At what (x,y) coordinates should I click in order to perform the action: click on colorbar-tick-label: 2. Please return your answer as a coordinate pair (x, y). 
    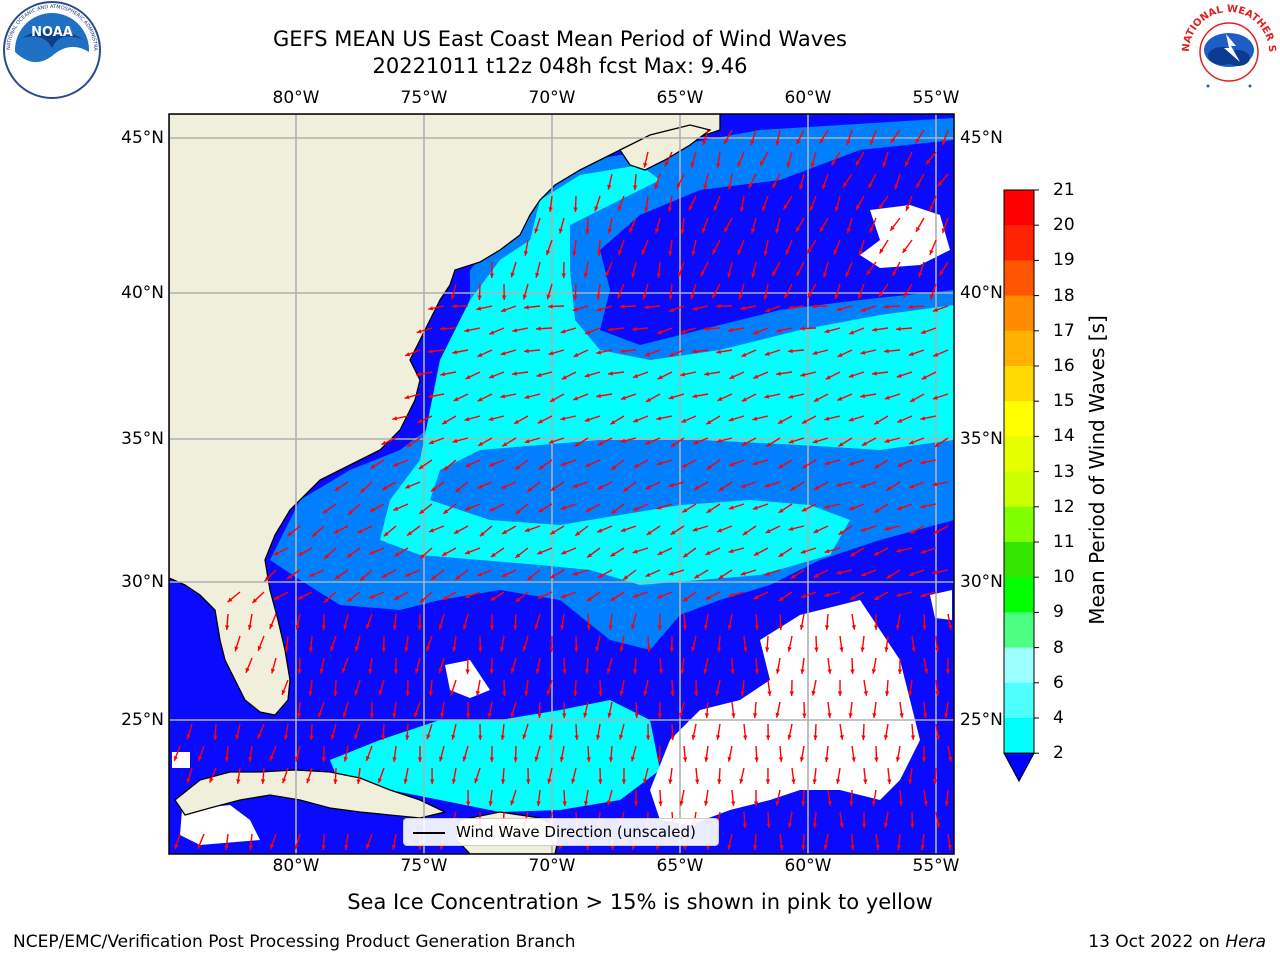
    Looking at the image, I should click on (1058, 753).